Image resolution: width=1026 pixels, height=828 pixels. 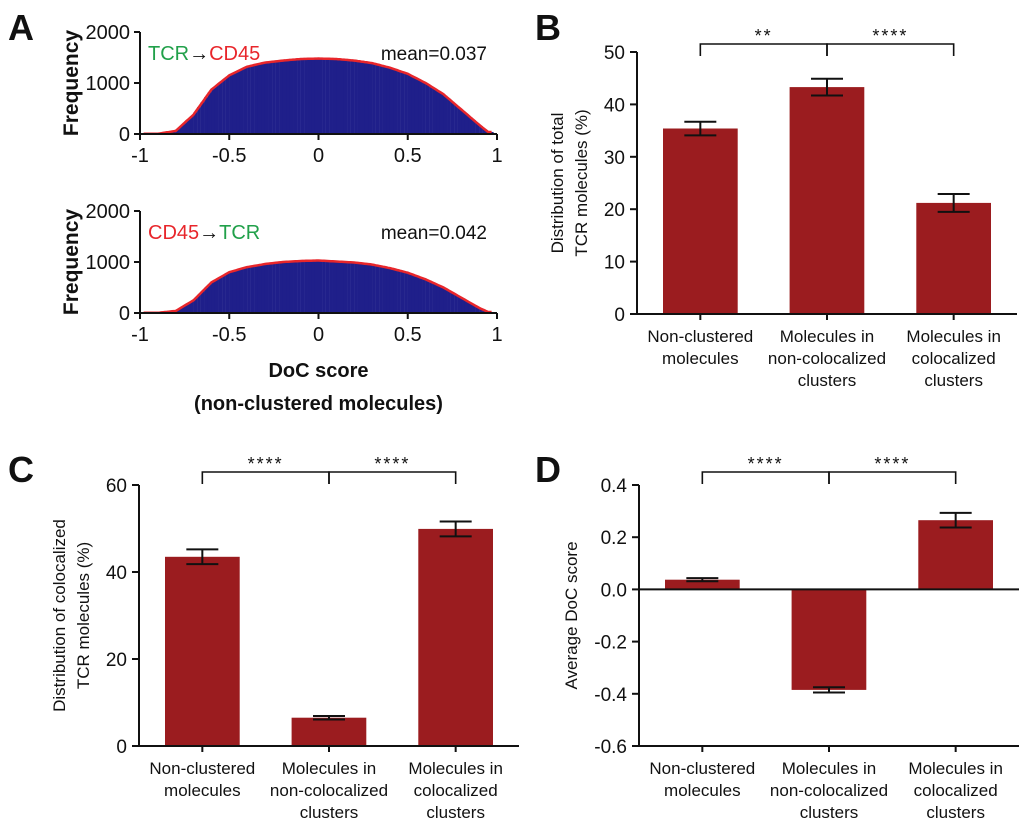 What do you see at coordinates (239, 233) in the screenshot?
I see `direction-label-part: TCR` at bounding box center [239, 233].